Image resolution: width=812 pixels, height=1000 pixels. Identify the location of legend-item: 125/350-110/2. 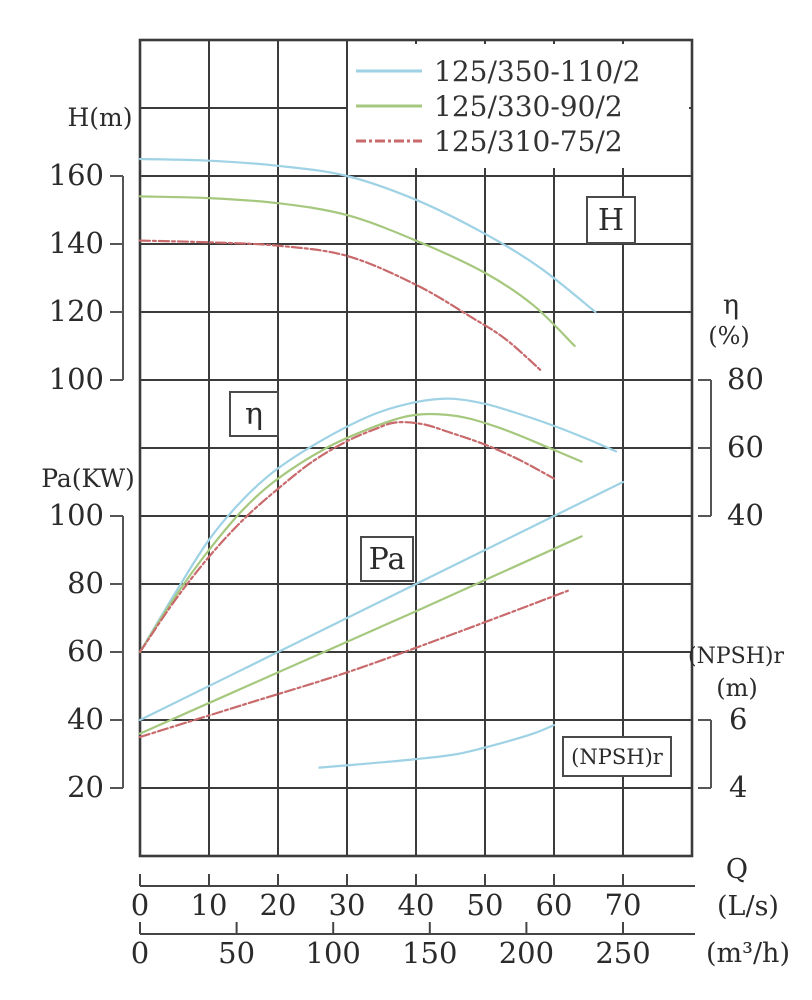
(518, 71).